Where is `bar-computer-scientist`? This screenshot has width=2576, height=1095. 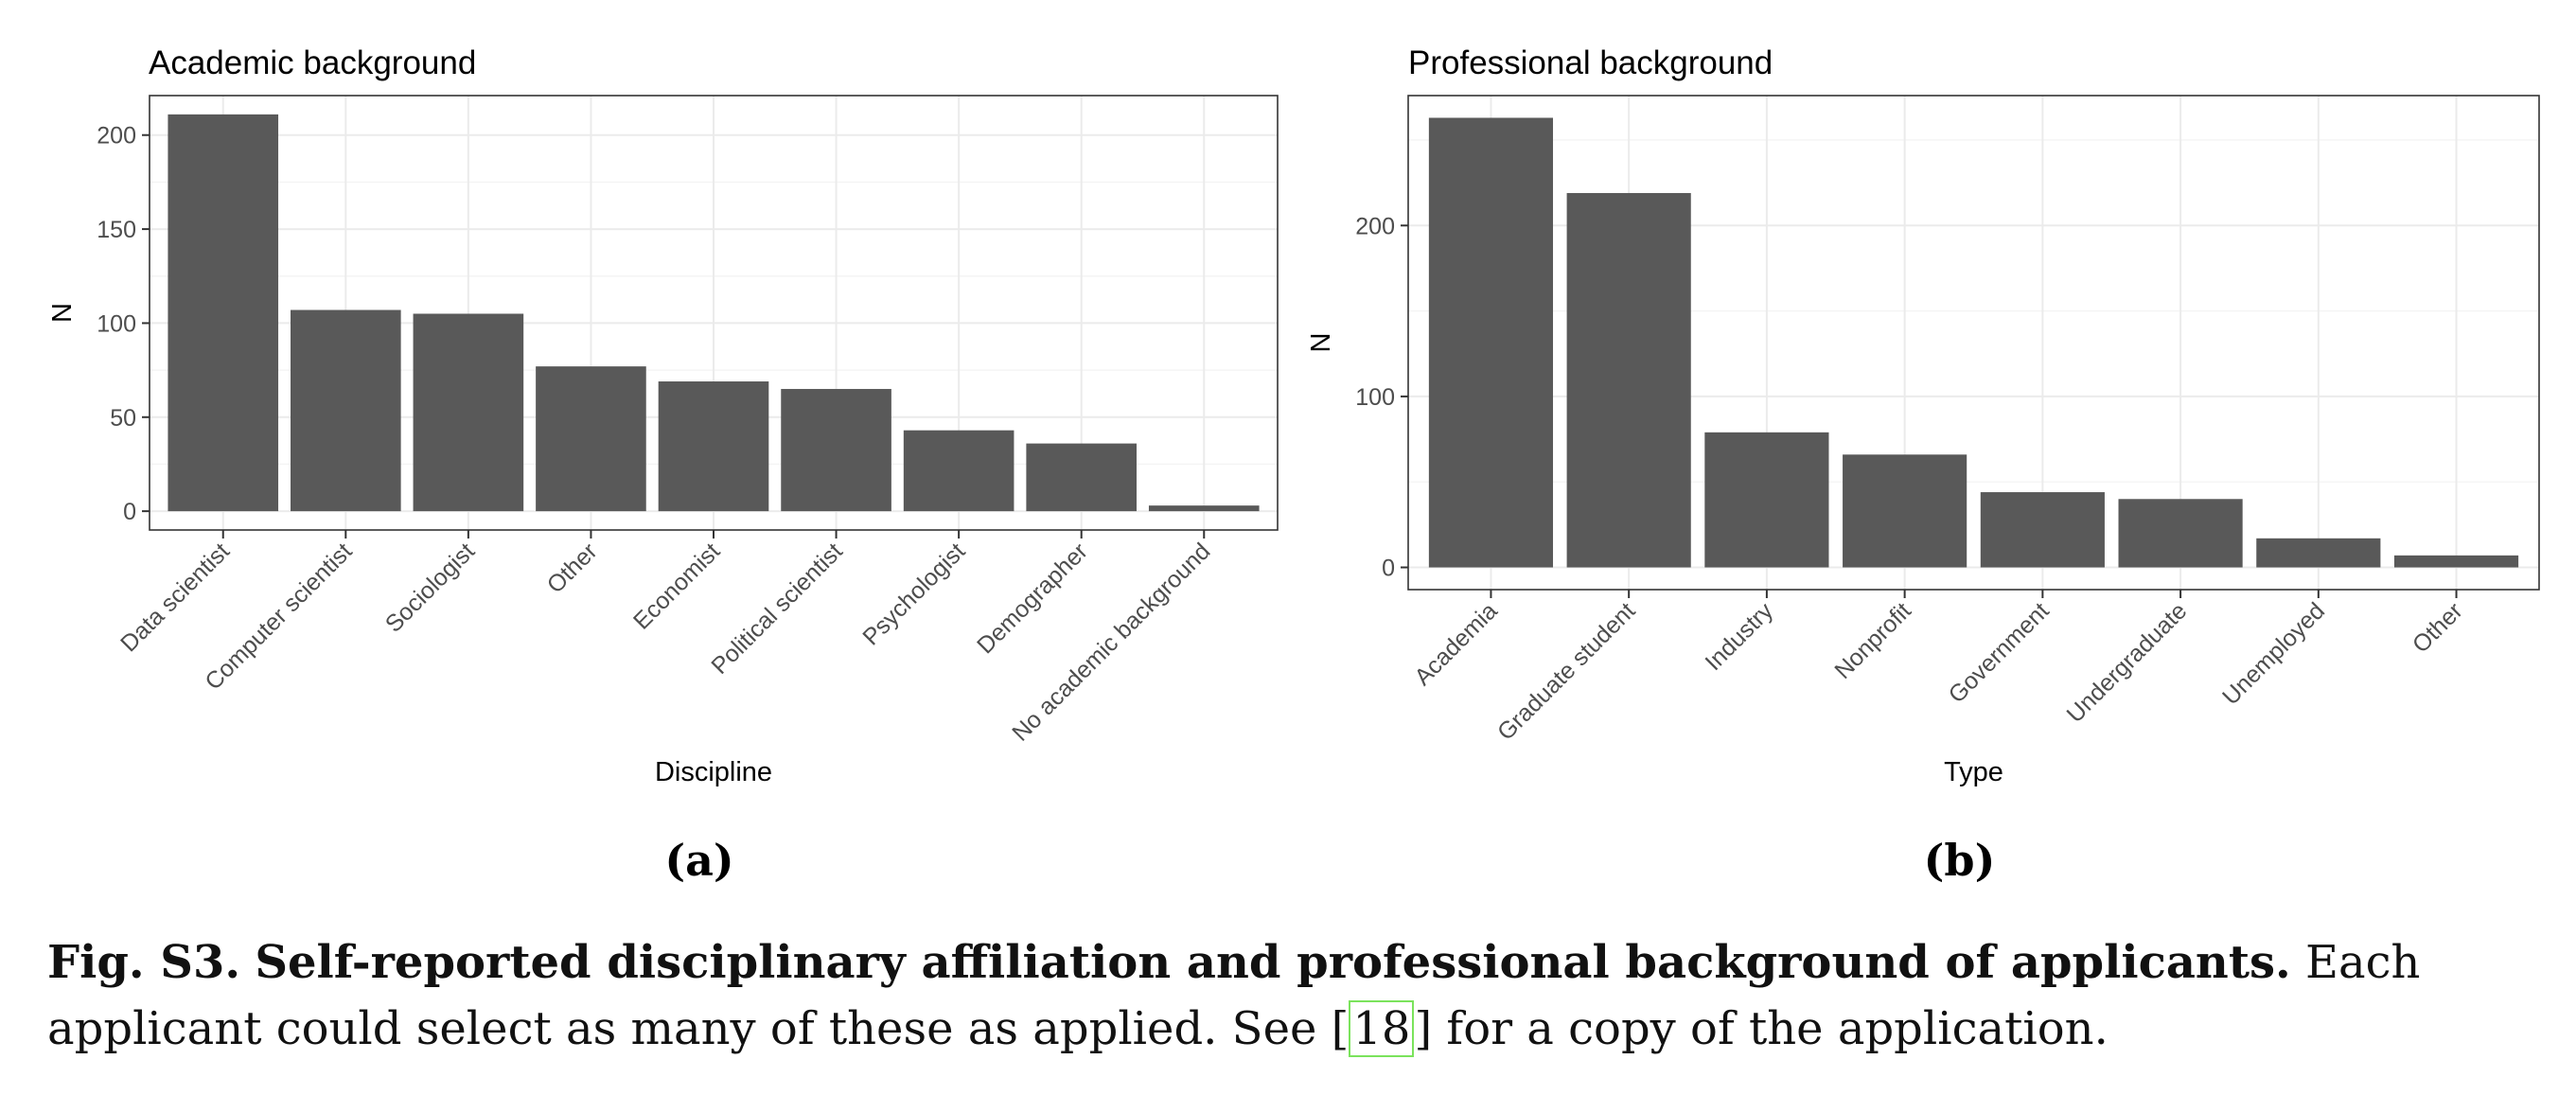 bar-computer-scientist is located at coordinates (346, 411).